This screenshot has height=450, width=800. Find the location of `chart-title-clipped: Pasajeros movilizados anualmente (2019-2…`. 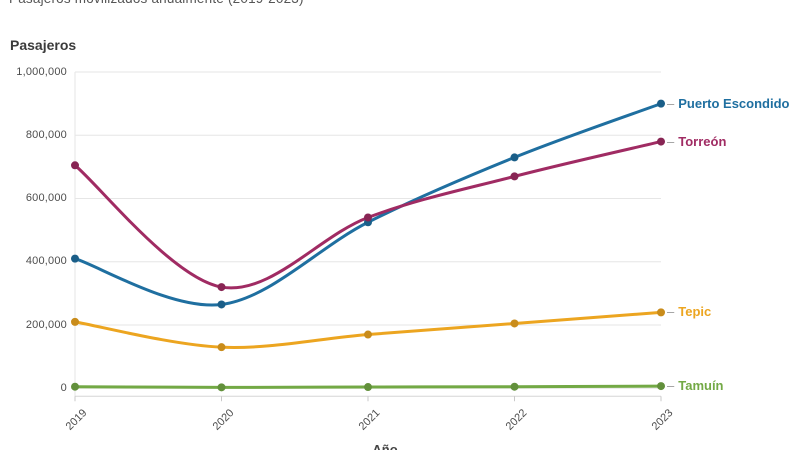

chart-title-clipped: Pasajeros movilizados anualmente (2019-2… is located at coordinates (156, 3).